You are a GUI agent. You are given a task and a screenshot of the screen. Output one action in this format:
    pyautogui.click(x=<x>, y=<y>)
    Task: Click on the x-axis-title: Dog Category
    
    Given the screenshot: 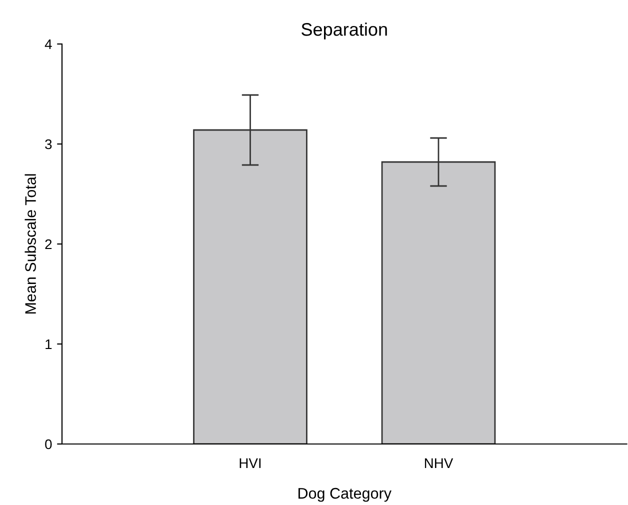 What is the action you would take?
    pyautogui.click(x=345, y=495)
    